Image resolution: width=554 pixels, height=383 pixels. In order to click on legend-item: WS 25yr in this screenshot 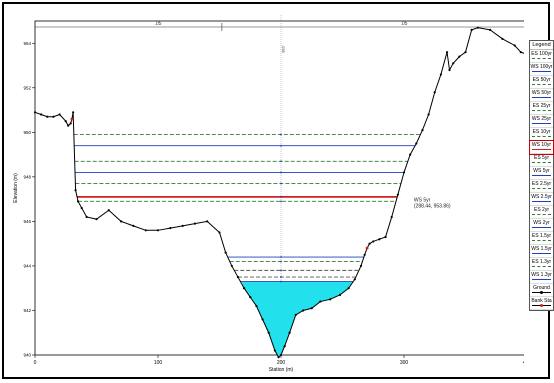, I will do `click(541, 121)`.